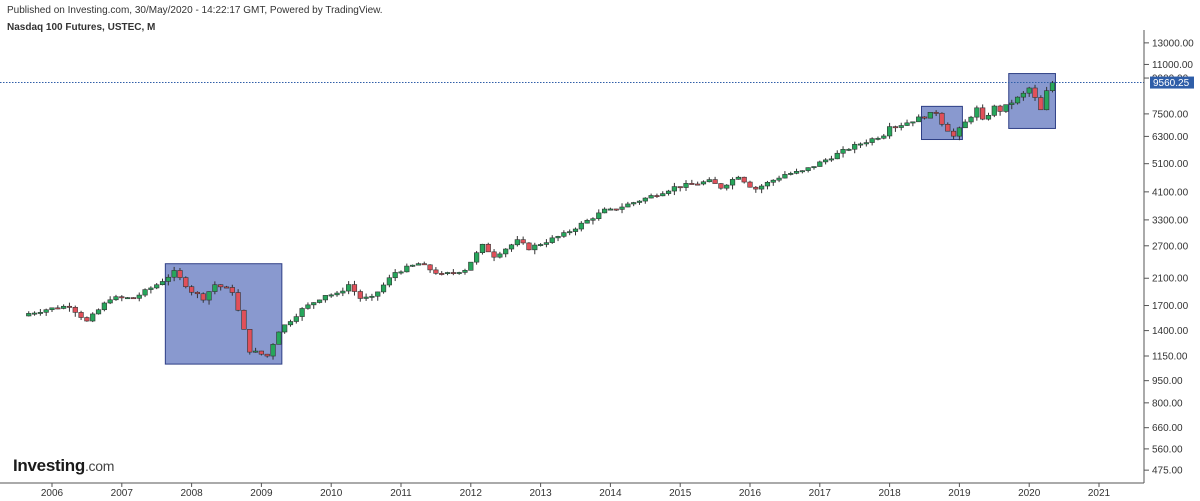 This screenshot has width=1200, height=501. What do you see at coordinates (81, 27) in the screenshot?
I see `chart-symbol-title: Nasdaq 100 Futures, USTEC, M` at bounding box center [81, 27].